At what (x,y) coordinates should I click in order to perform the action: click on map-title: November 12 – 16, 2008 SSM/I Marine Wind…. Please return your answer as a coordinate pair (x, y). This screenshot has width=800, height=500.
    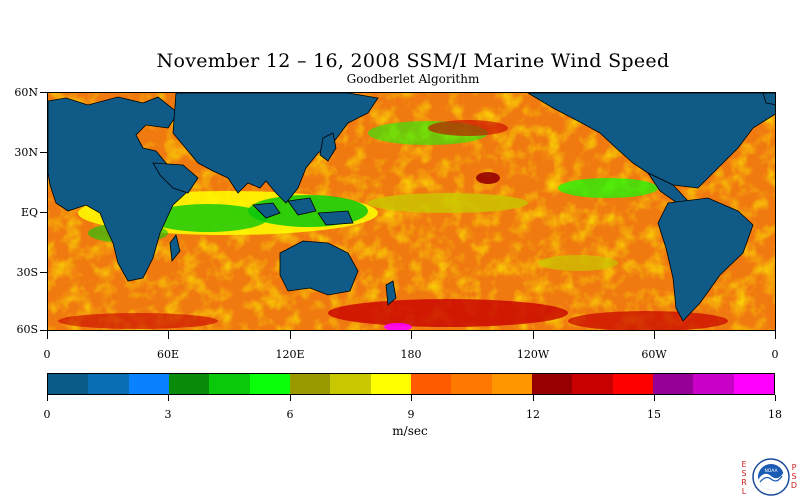
    Looking at the image, I should click on (413, 61).